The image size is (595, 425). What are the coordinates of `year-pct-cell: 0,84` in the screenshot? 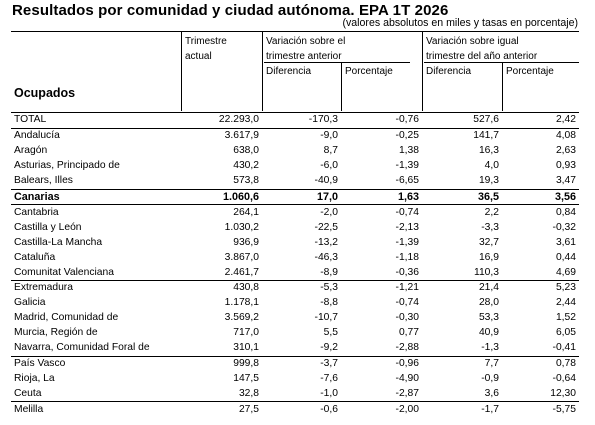 It's located at (565, 212).